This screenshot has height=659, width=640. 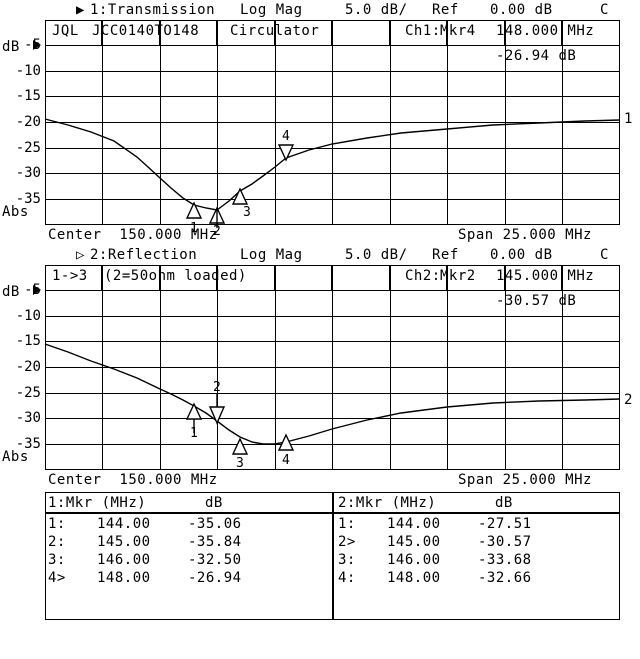 I want to click on marker-row-value: -27.51, so click(x=505, y=524).